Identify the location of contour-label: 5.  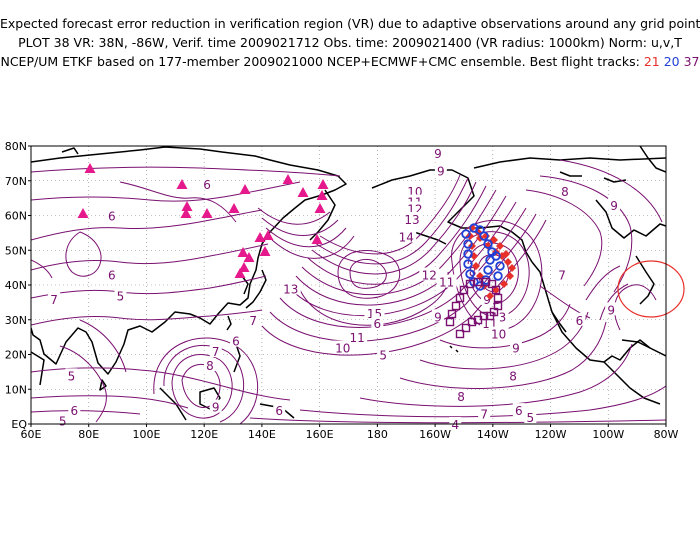
(121, 296).